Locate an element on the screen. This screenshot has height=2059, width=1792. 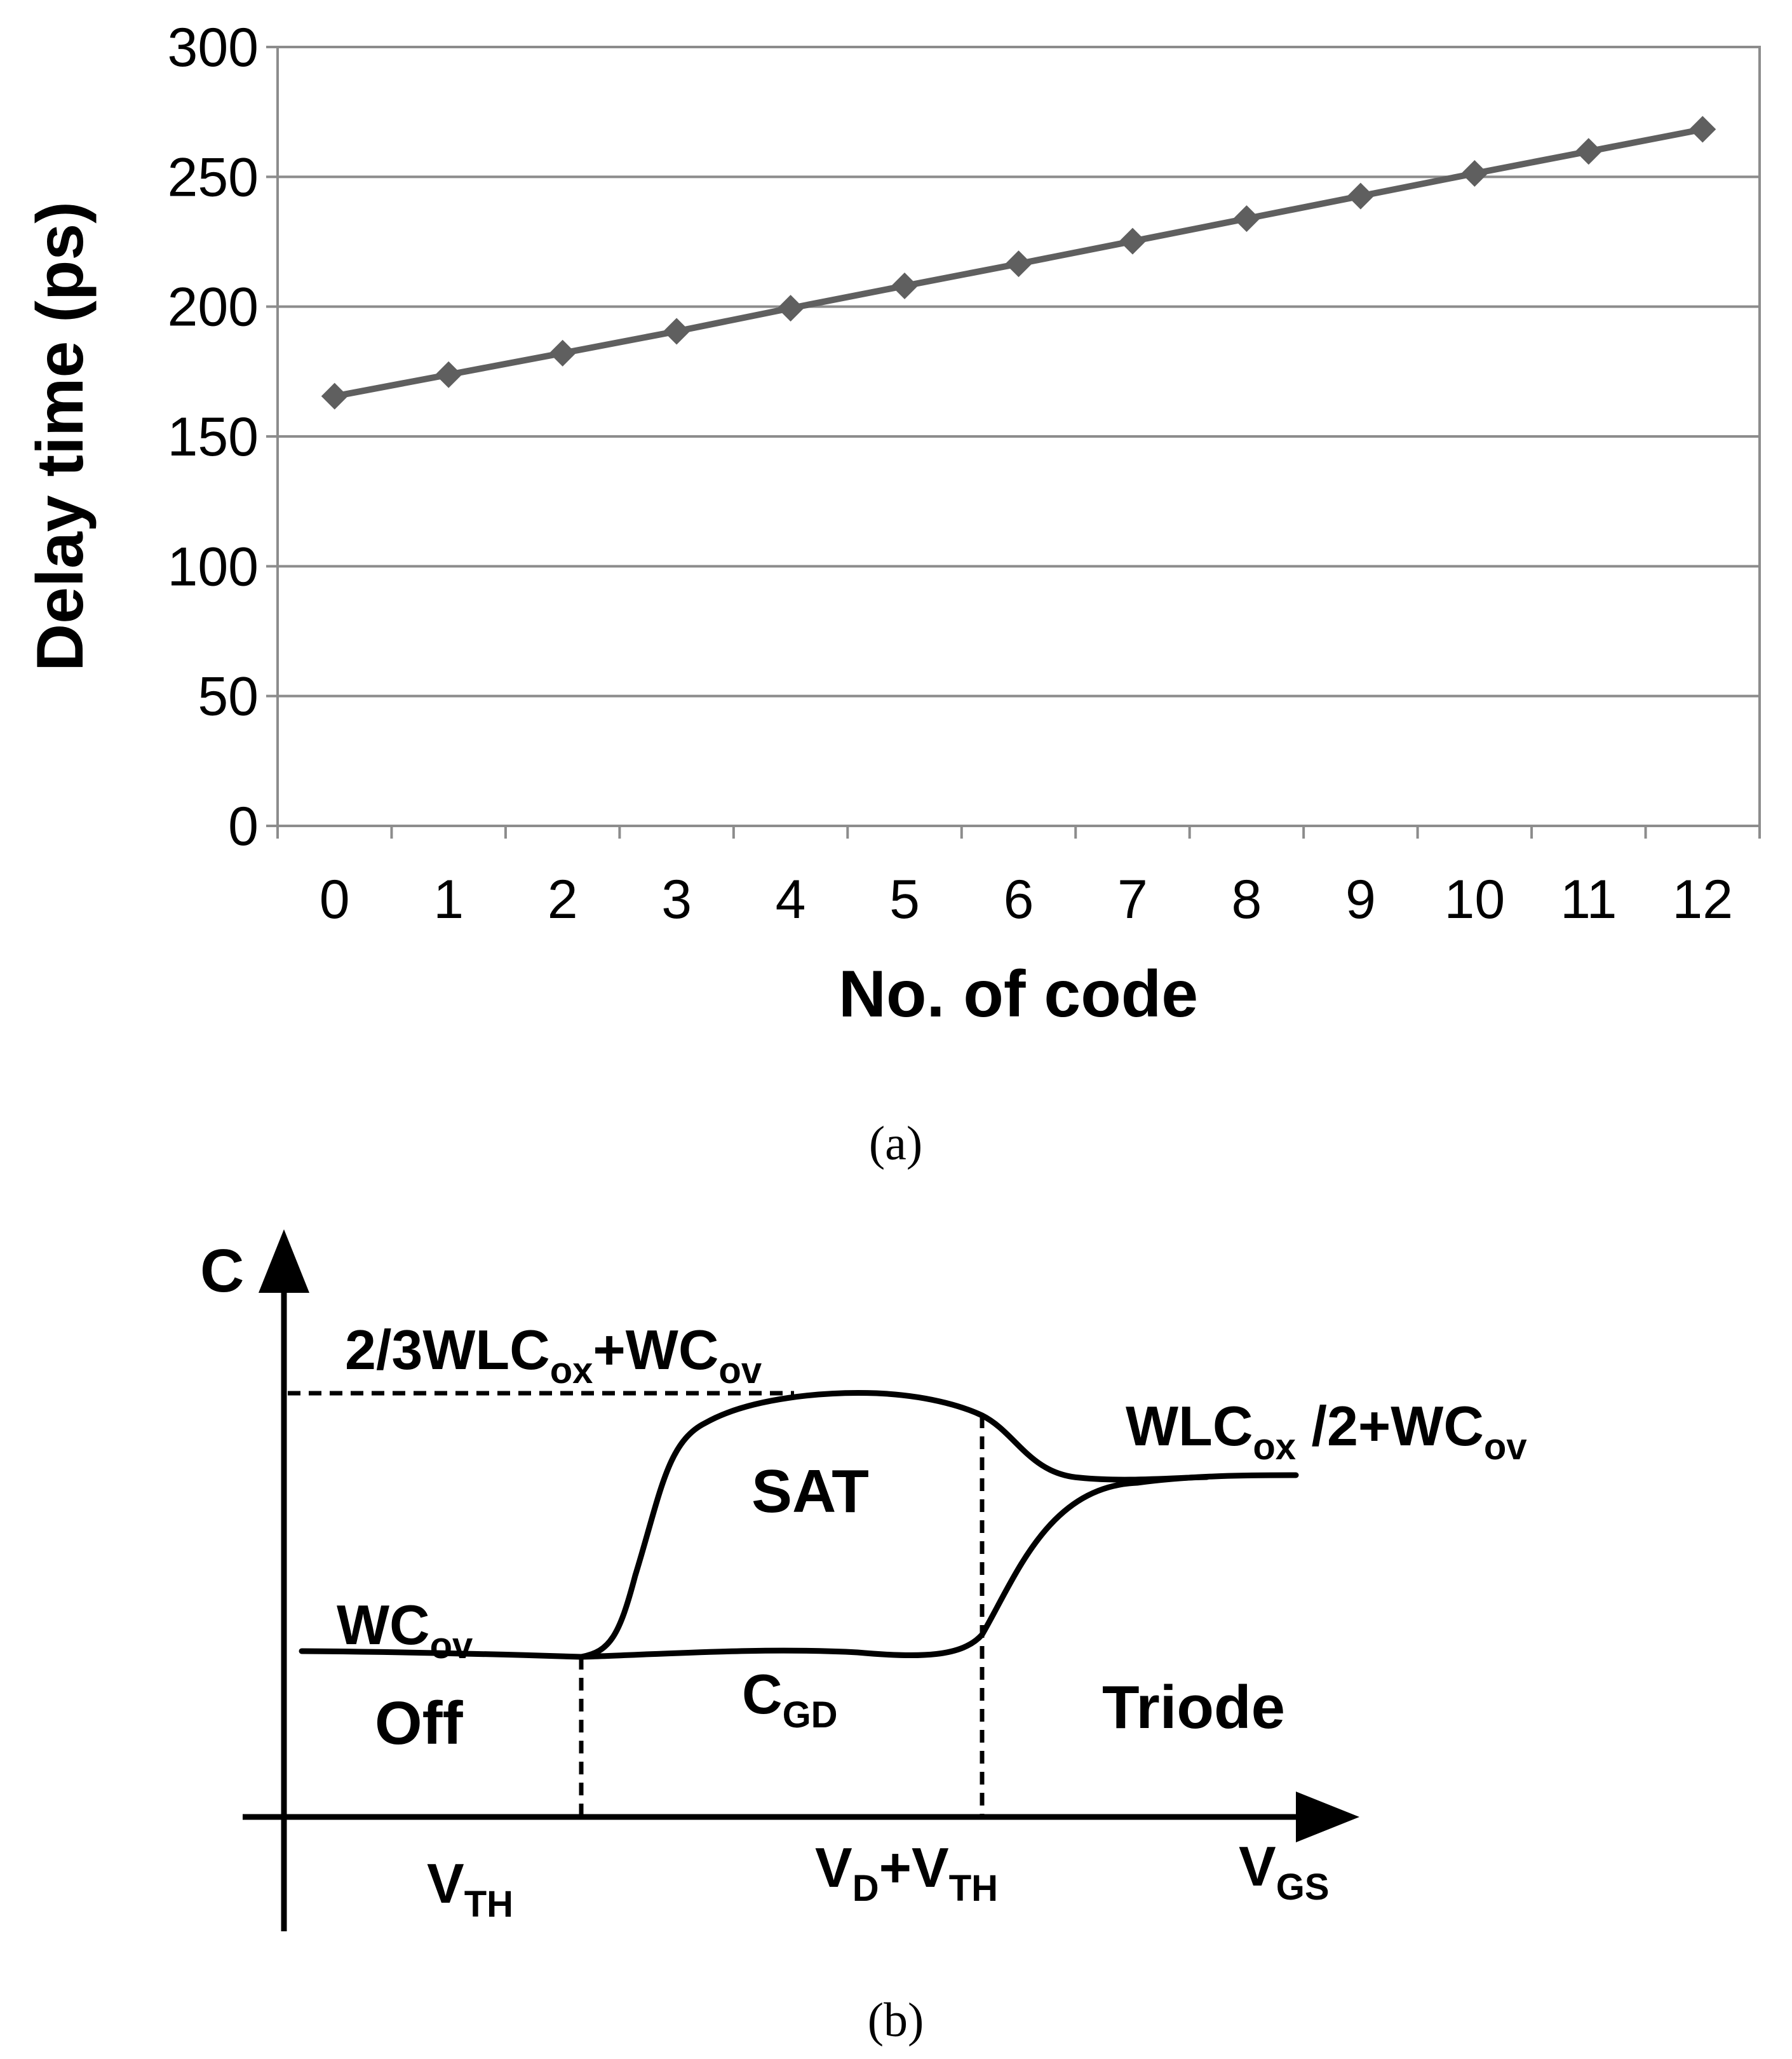
caption-b: (b) is located at coordinates (896, 2020).